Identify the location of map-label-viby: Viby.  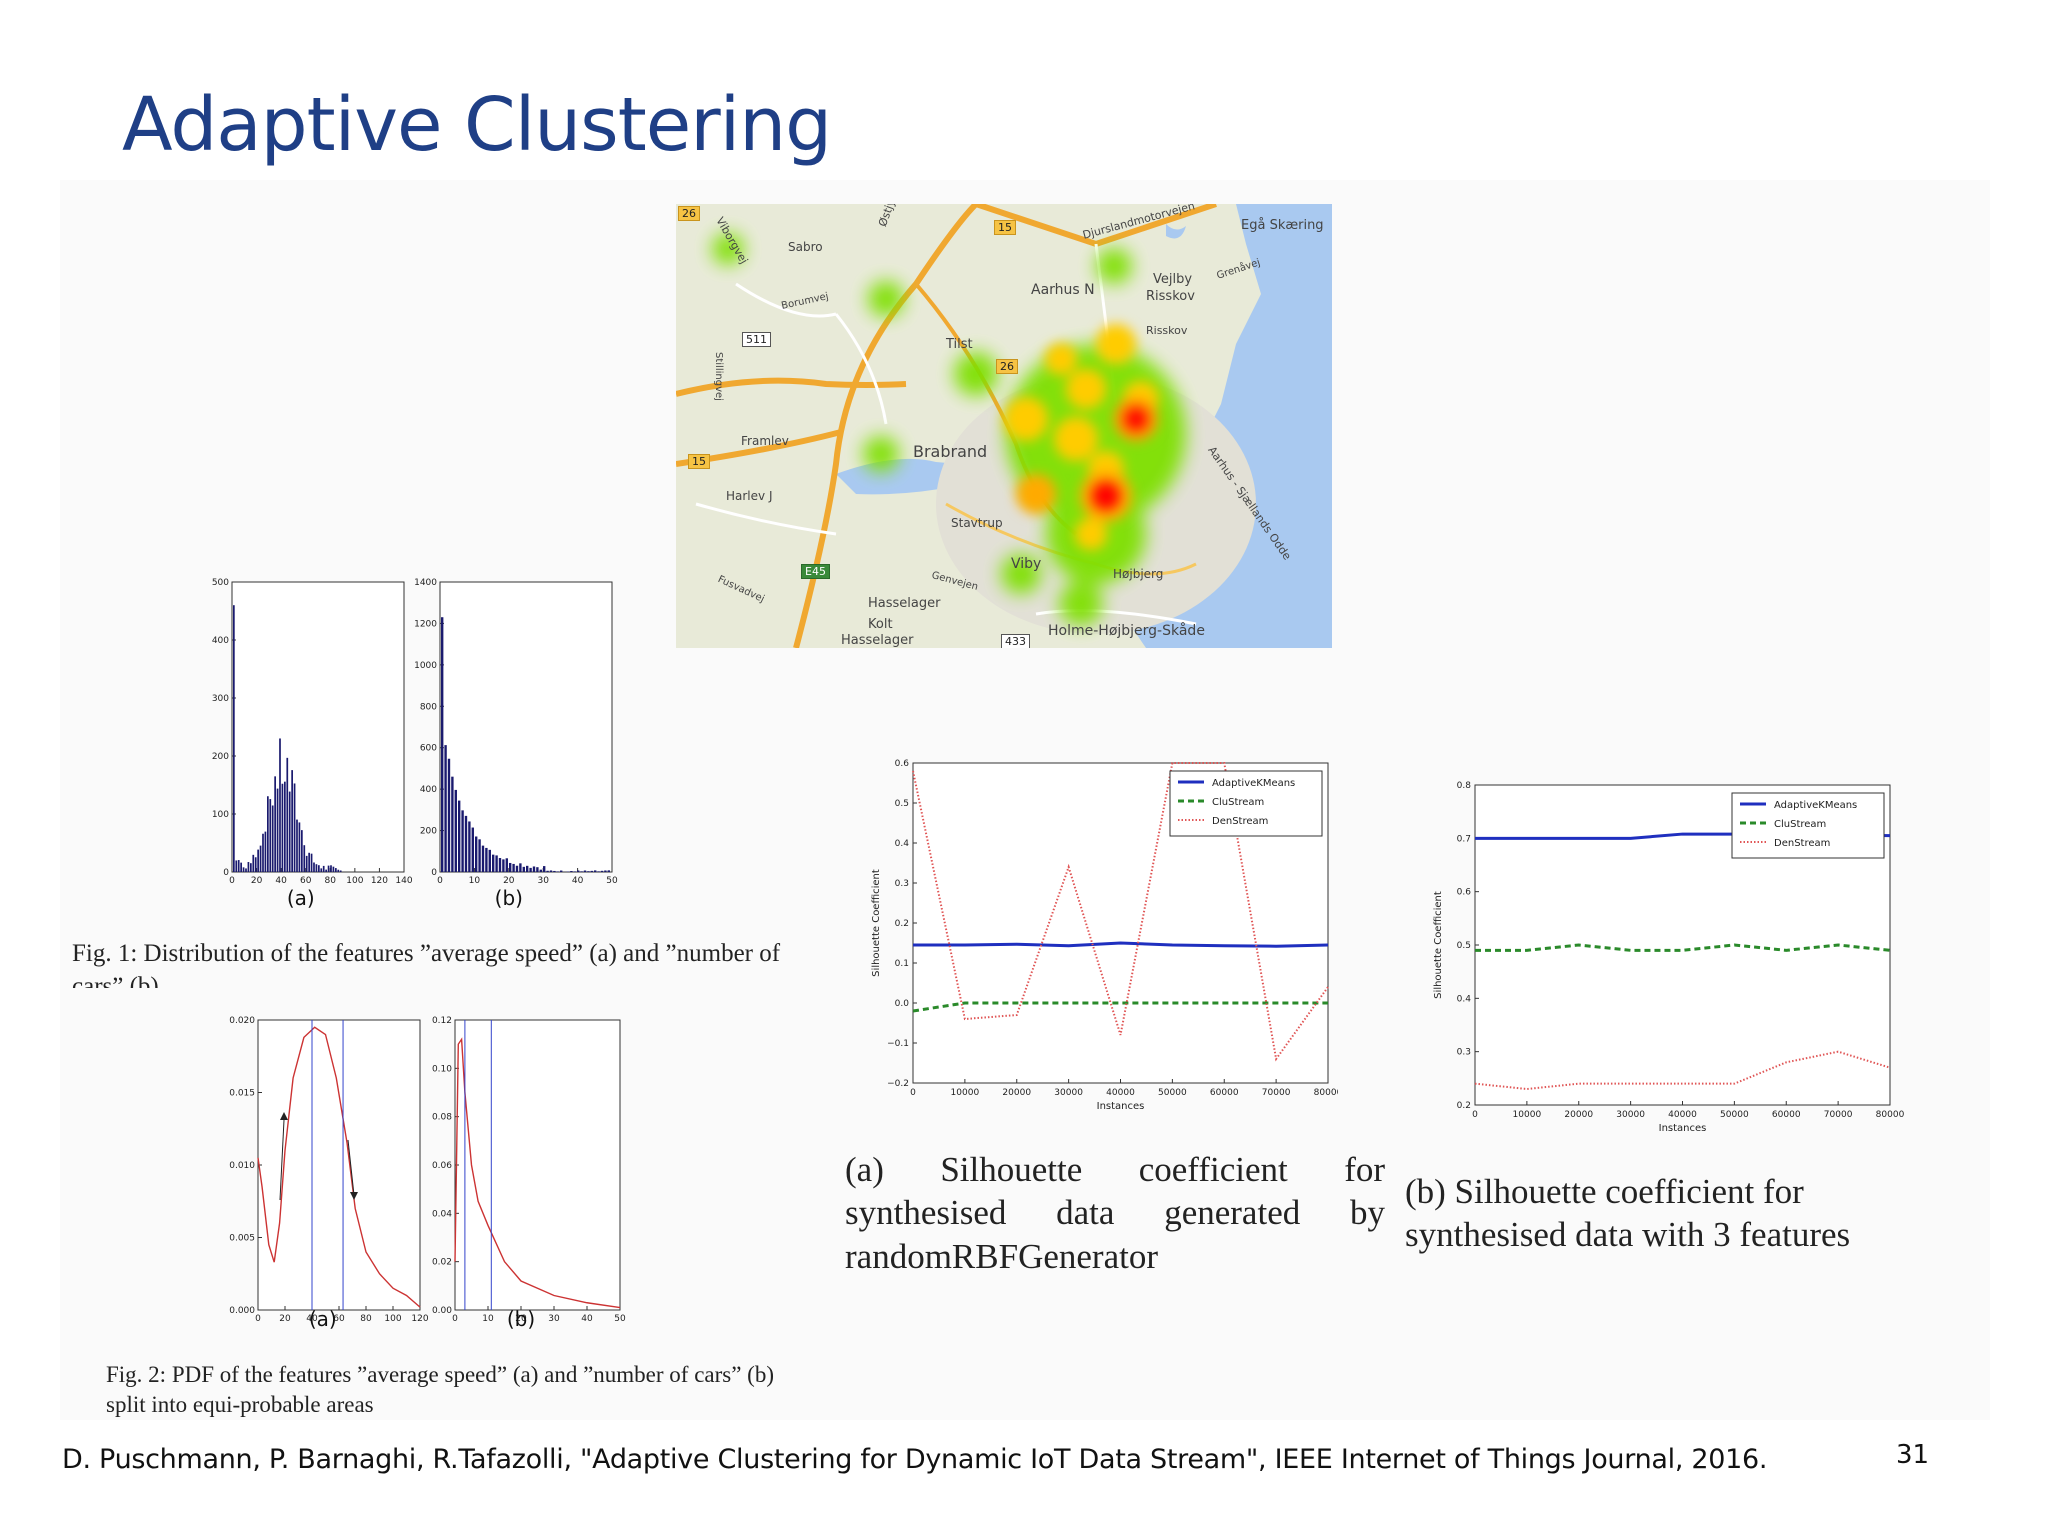
(1026, 564).